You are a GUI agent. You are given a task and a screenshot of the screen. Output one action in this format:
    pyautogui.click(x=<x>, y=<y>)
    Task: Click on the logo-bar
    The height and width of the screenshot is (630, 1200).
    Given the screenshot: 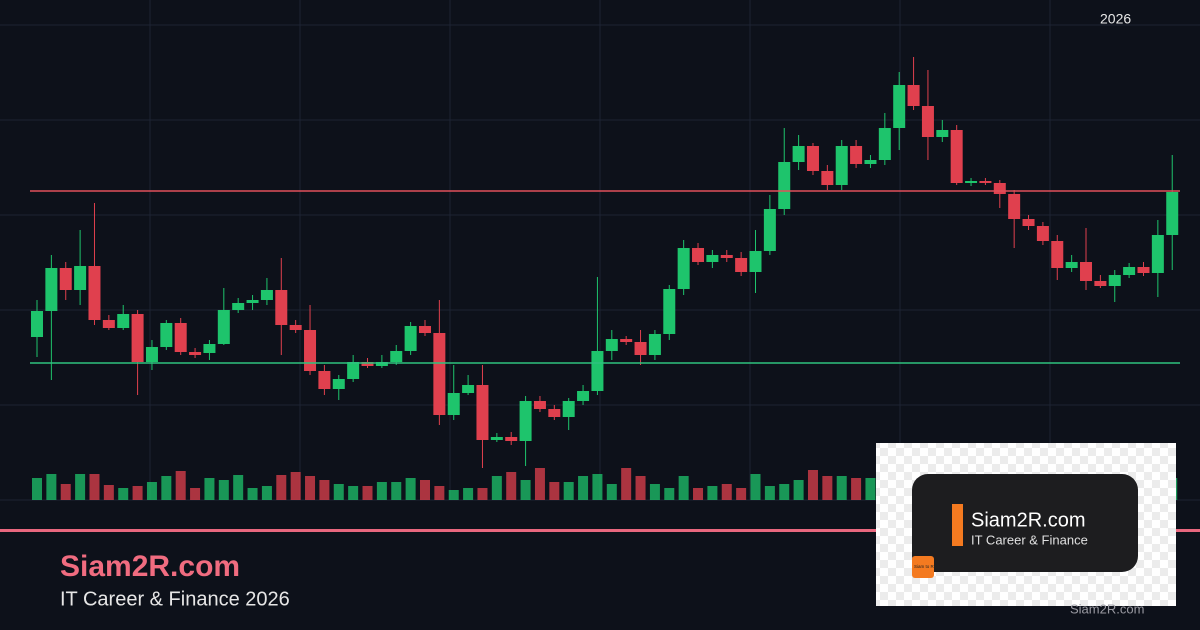 What is the action you would take?
    pyautogui.click(x=957, y=525)
    